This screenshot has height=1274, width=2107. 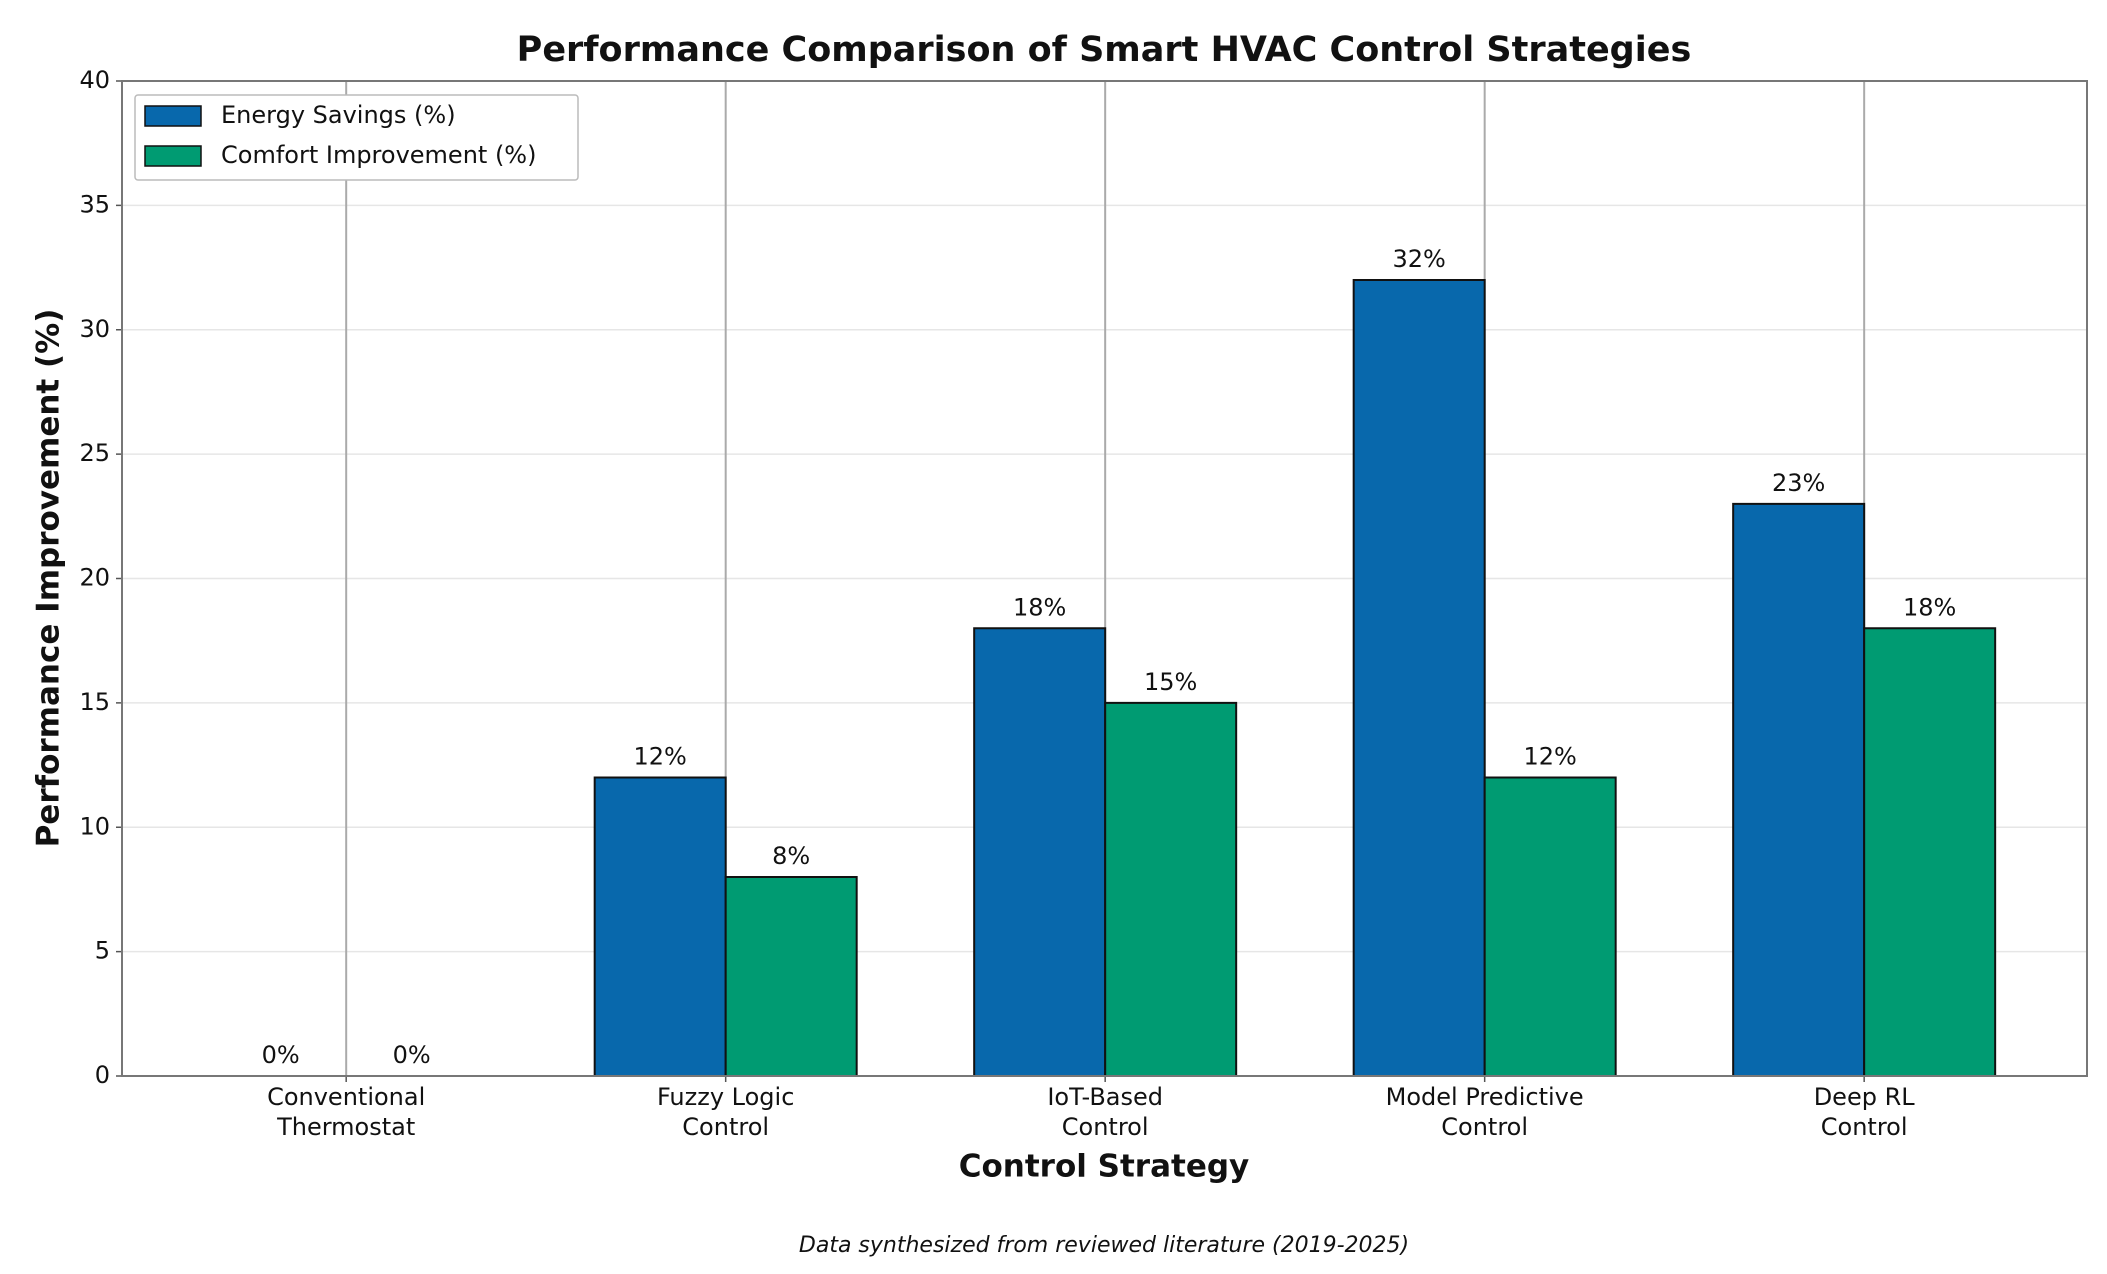 I want to click on x-tick-label-line: IoT-Based, so click(x=1105, y=1097).